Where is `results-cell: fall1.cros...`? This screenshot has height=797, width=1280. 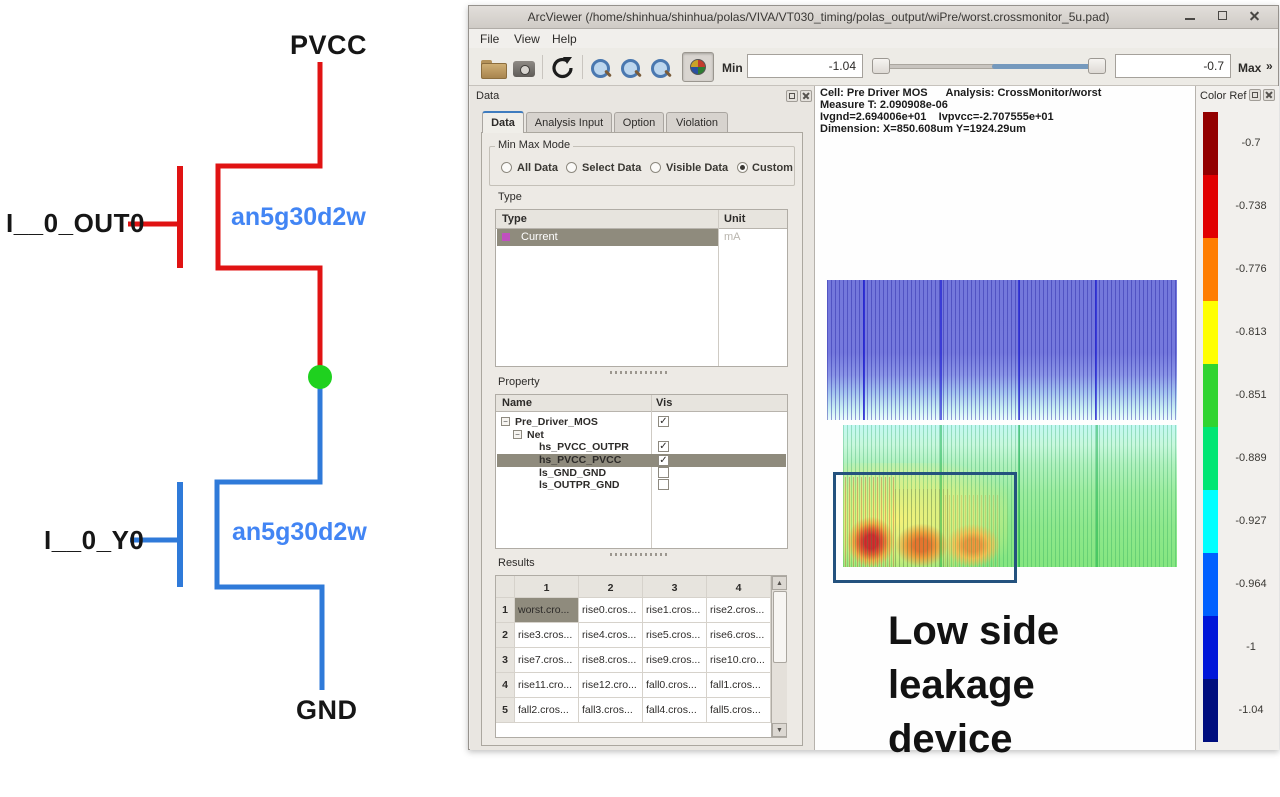
results-cell: fall1.cros... is located at coordinates (739, 685).